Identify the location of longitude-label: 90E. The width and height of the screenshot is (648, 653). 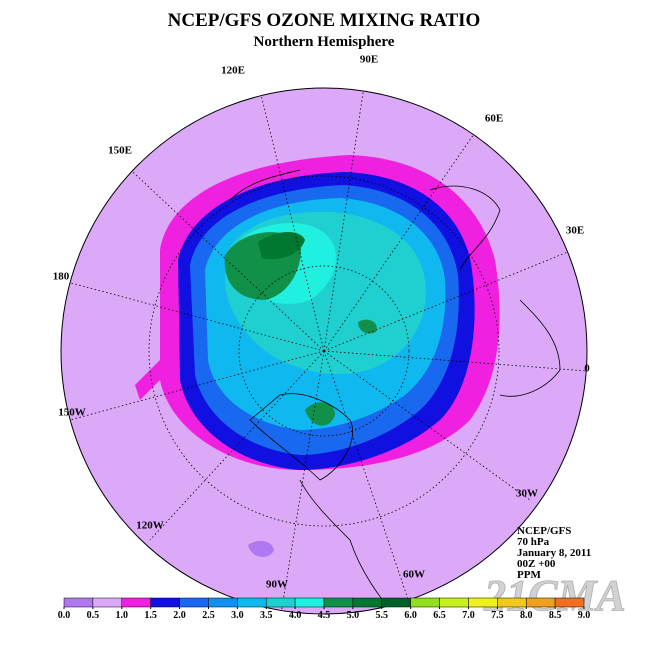
(369, 60).